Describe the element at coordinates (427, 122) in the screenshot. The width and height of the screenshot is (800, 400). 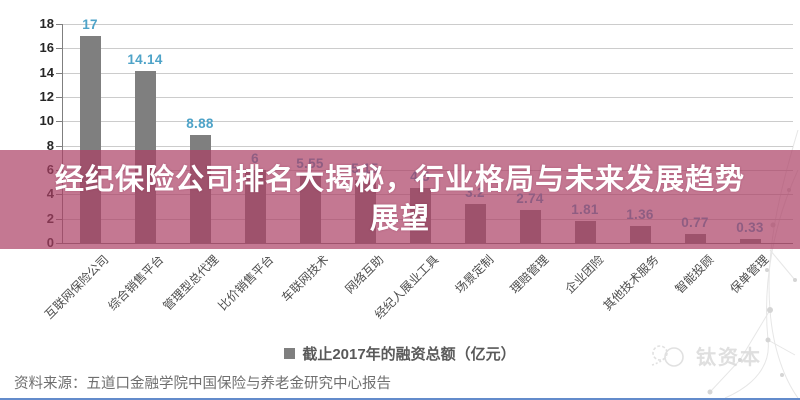
I see `gridline-y10` at that location.